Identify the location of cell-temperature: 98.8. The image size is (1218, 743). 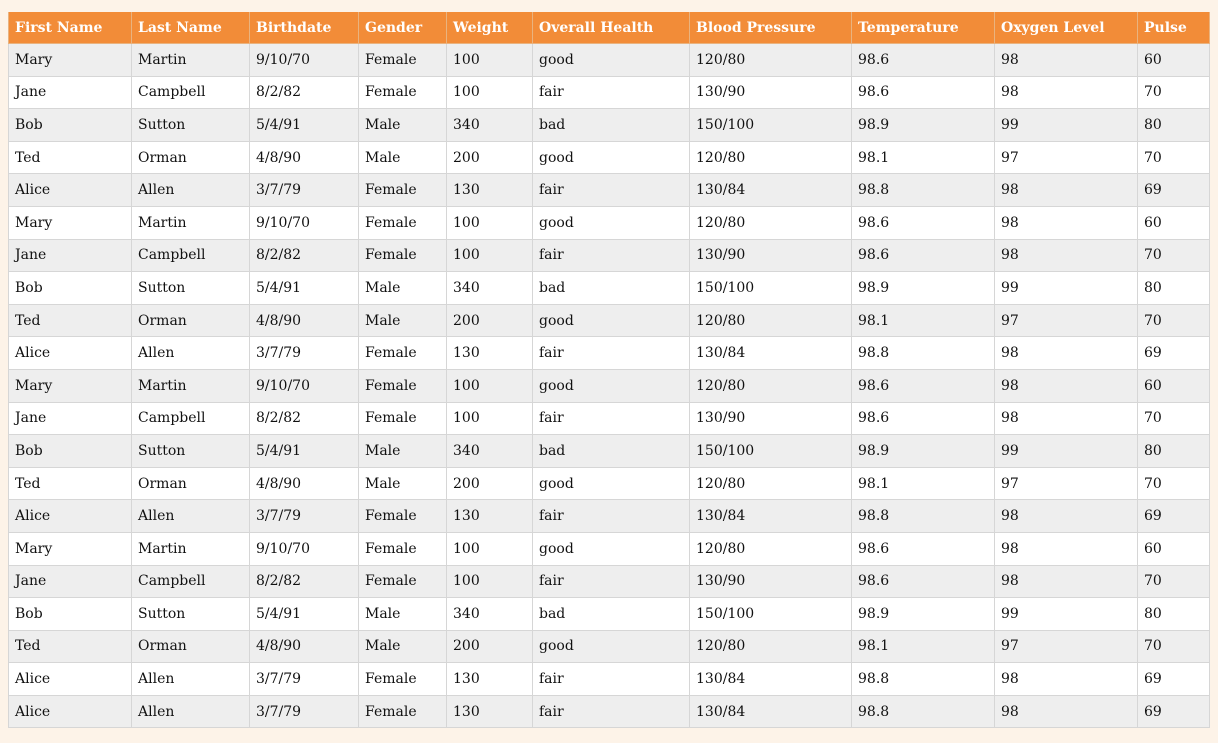
(923, 516).